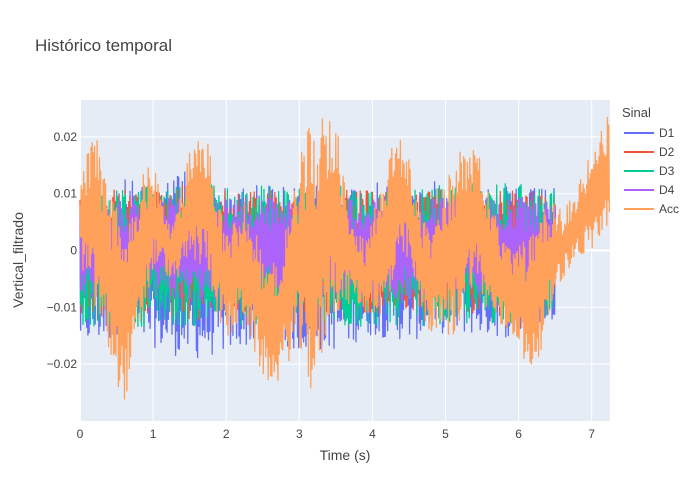  What do you see at coordinates (62, 307) in the screenshot?
I see `y-tick-label: −0.01` at bounding box center [62, 307].